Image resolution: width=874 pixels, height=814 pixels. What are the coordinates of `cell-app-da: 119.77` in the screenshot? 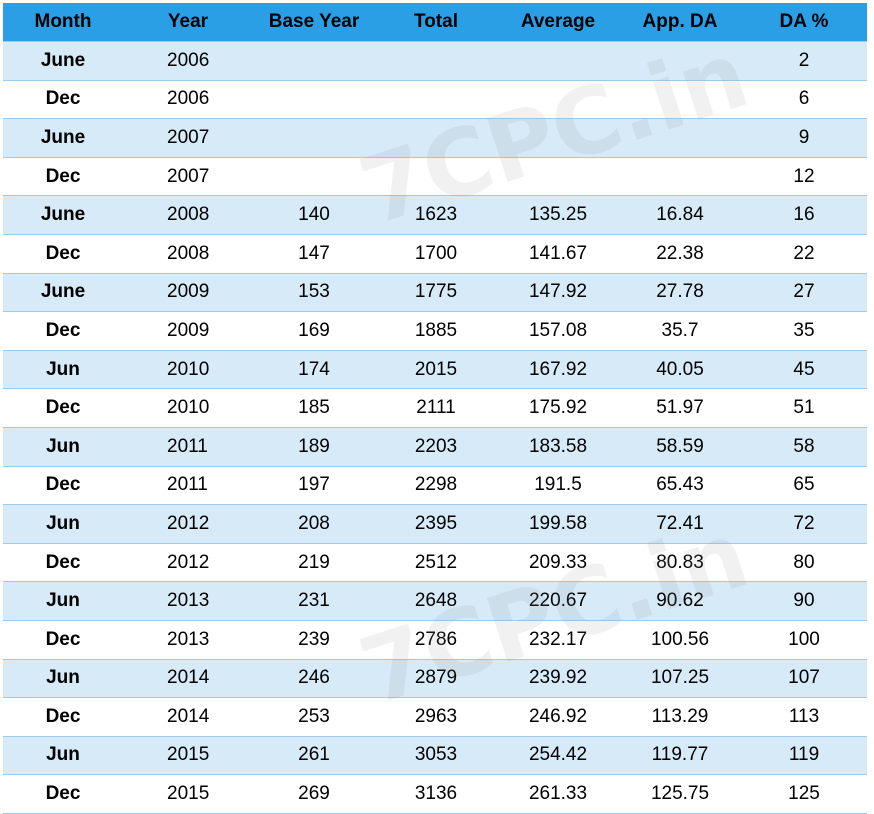 It's located at (680, 755).